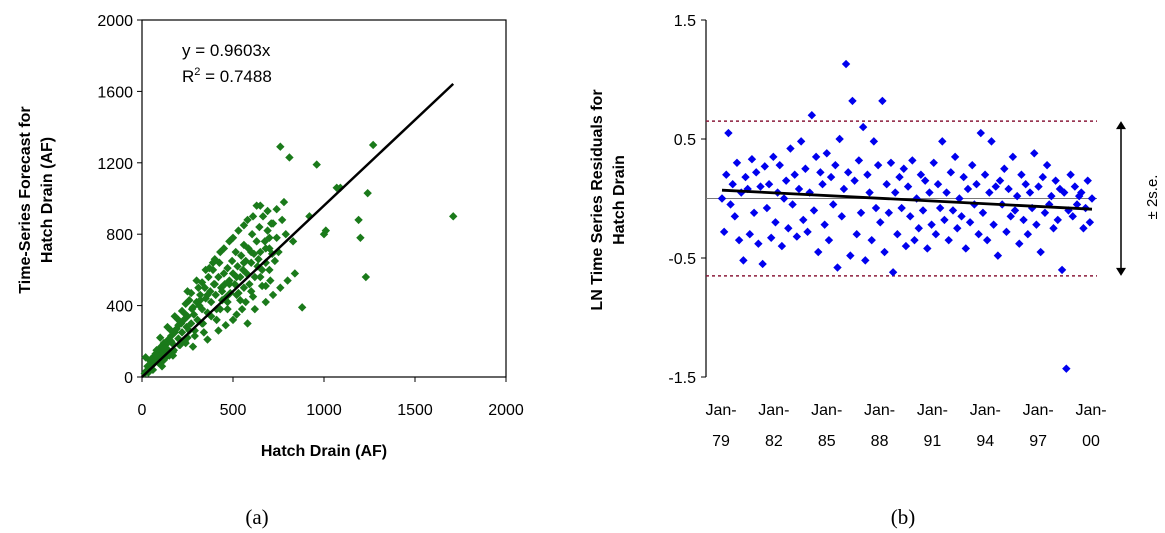 This screenshot has width=1165, height=533. Describe the element at coordinates (47, 200) in the screenshot. I see `y-axis-title-a-line2: Hatch Drain (AF)` at that location.